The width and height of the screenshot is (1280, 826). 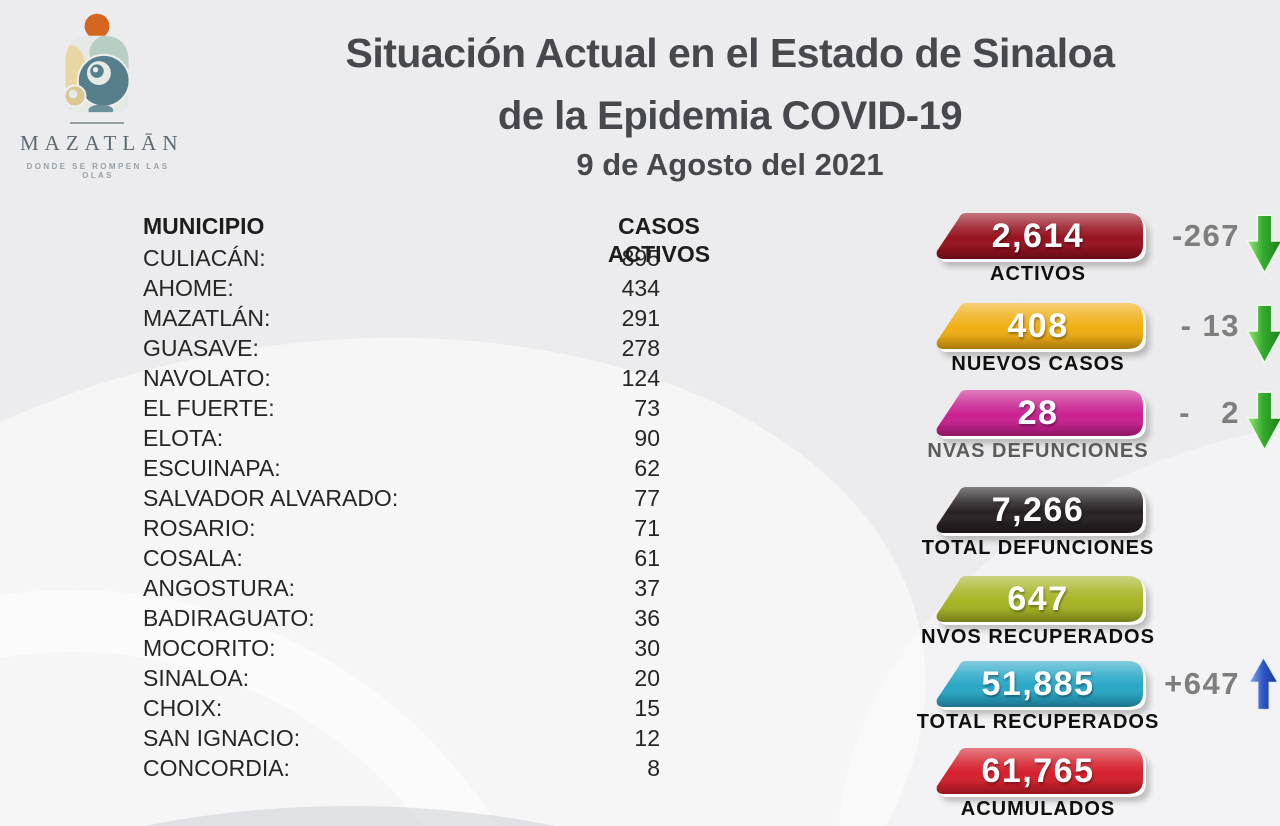 What do you see at coordinates (401, 528) in the screenshot?
I see `table-row: ROSARIO: 71` at bounding box center [401, 528].